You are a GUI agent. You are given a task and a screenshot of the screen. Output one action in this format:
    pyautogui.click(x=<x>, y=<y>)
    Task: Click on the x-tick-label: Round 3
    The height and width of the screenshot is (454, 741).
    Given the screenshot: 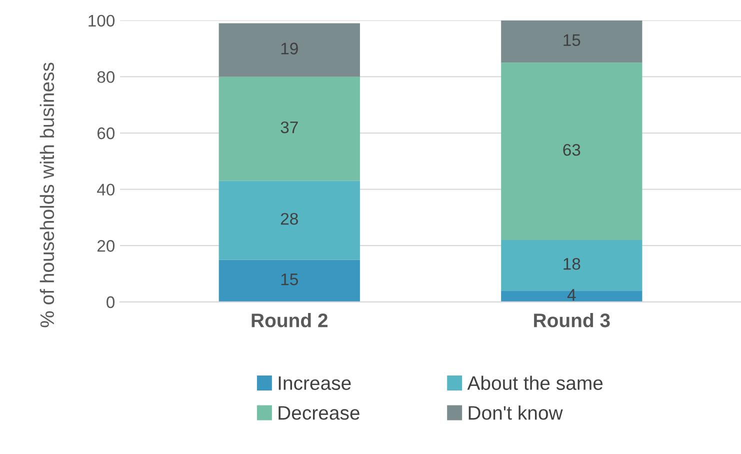 What is the action you would take?
    pyautogui.click(x=572, y=320)
    